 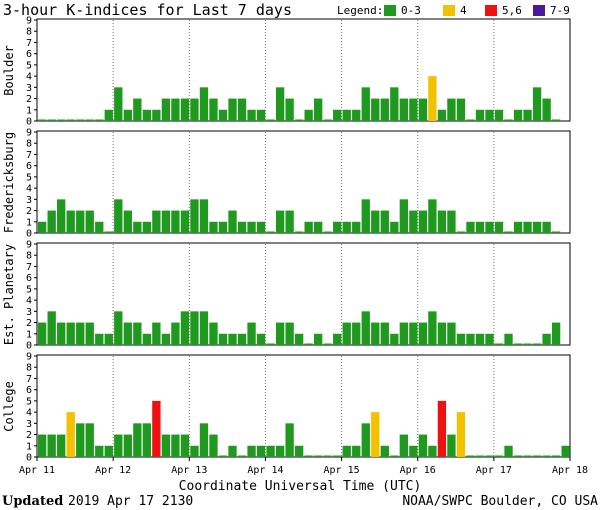 What do you see at coordinates (9, 294) in the screenshot?
I see `panel-series-label: Est. Planetary` at bounding box center [9, 294].